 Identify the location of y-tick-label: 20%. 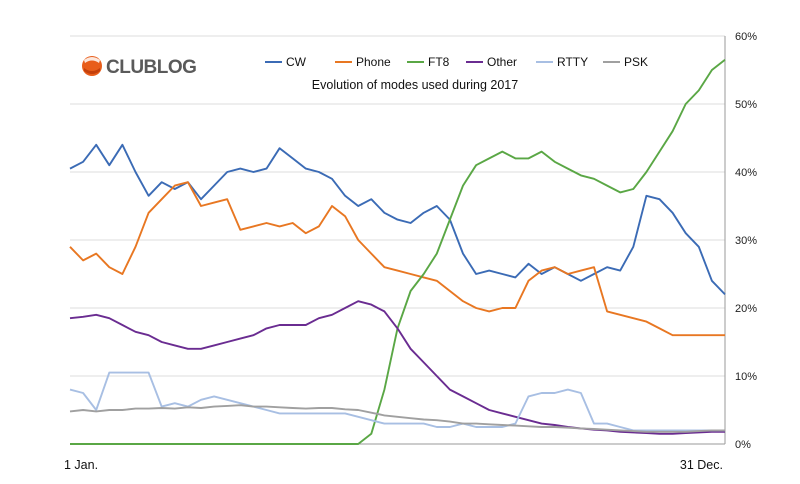
(746, 309).